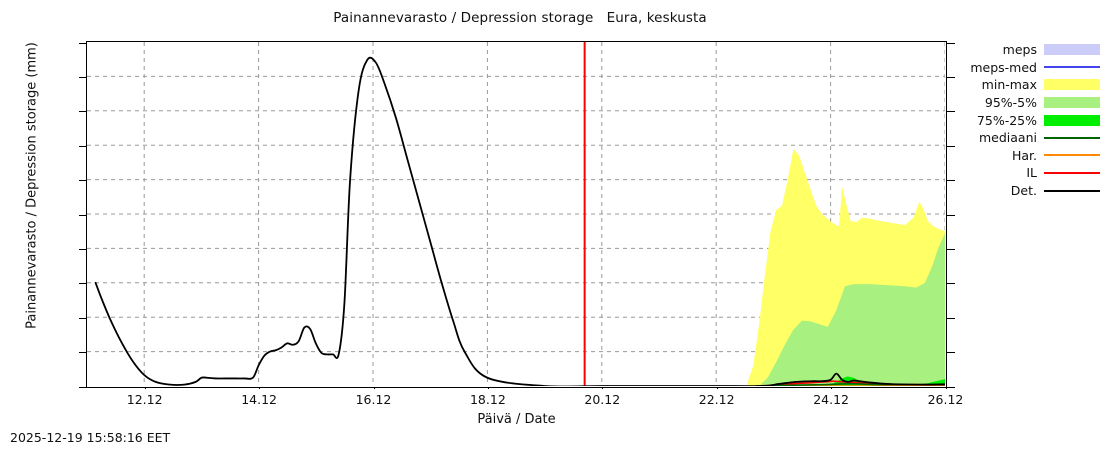 This screenshot has height=450, width=1100. Describe the element at coordinates (487, 399) in the screenshot. I see `x-tick-label: 18.12` at that location.